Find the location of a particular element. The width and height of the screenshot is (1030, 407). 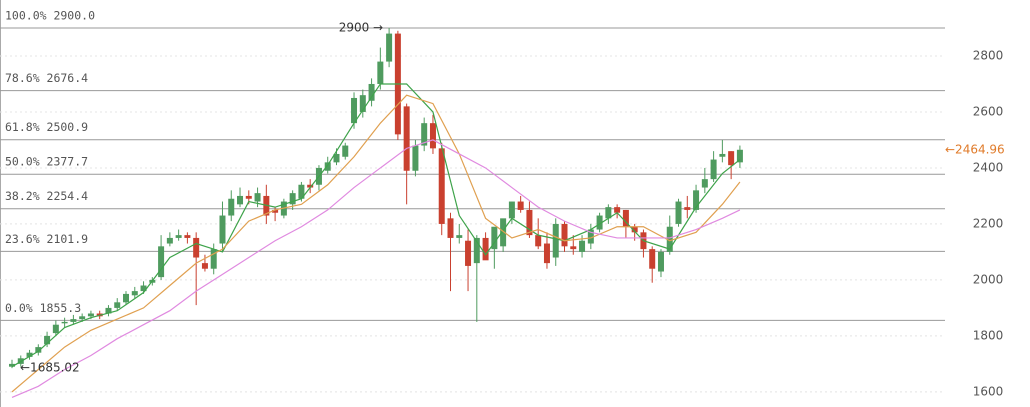

fib-label: 61.8% 2500.9 is located at coordinates (46, 127).